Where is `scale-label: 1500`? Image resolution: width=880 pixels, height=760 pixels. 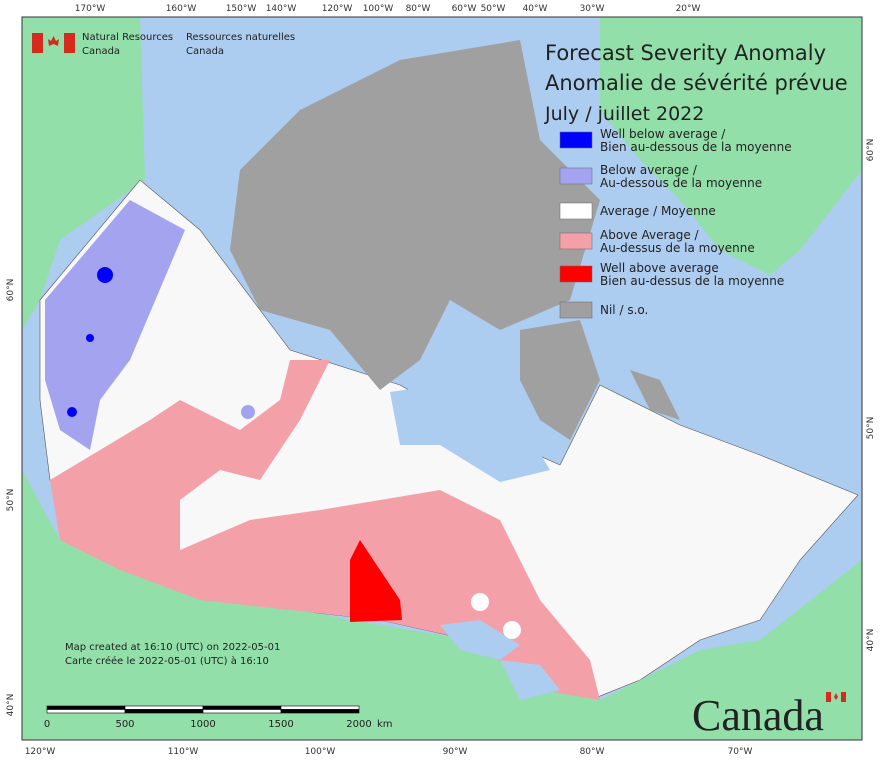
scale-label: 1500 is located at coordinates (280, 724).